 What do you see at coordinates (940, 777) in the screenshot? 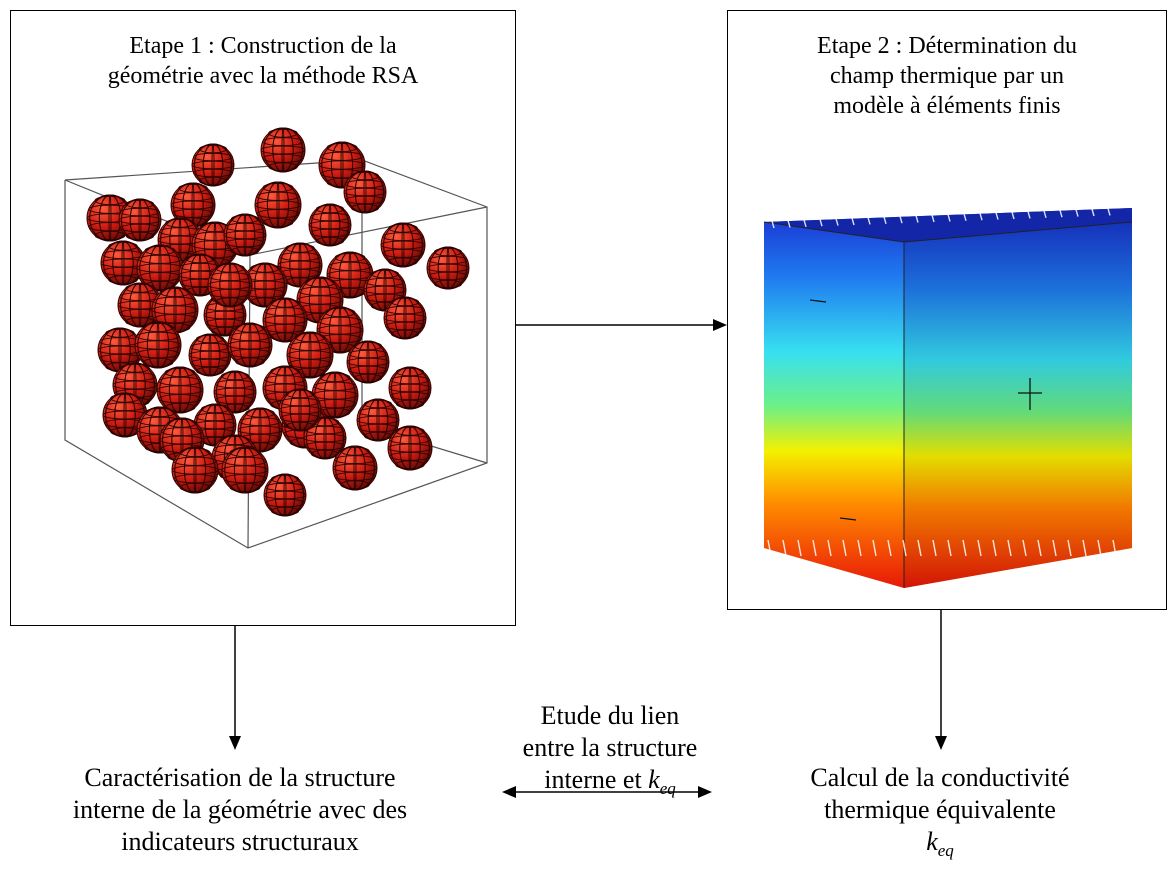
I see `calculation-line1: Calcul de la conductivité` at bounding box center [940, 777].